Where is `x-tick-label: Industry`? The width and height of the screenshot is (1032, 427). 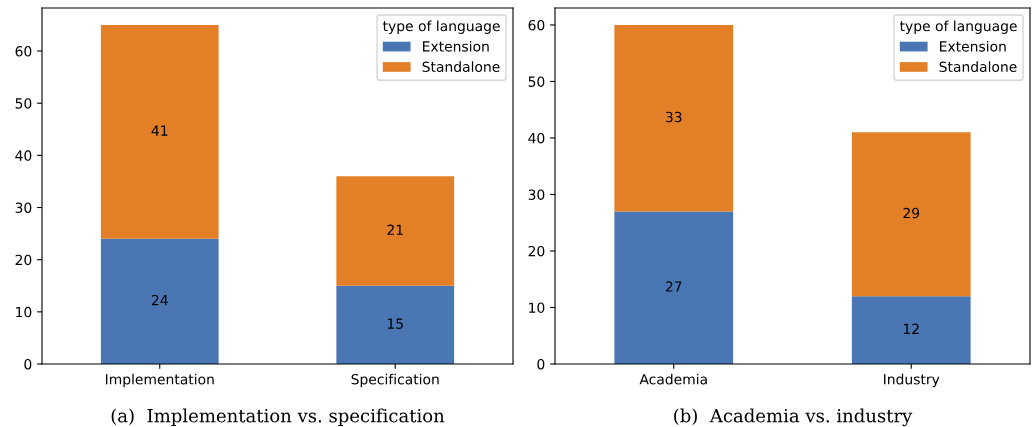 x-tick-label: Industry is located at coordinates (912, 380).